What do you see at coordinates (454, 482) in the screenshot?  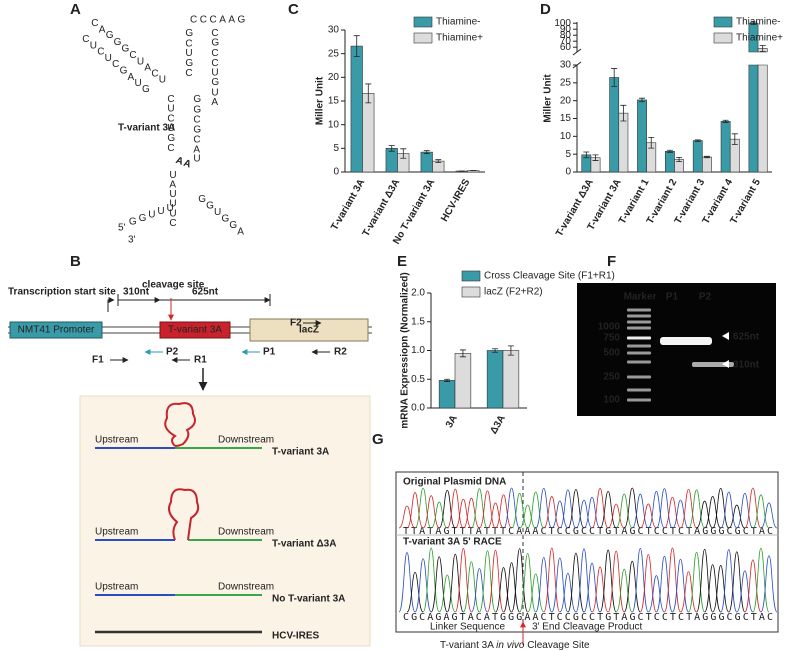 I see `track-title: Original Plasmid DNA` at bounding box center [454, 482].